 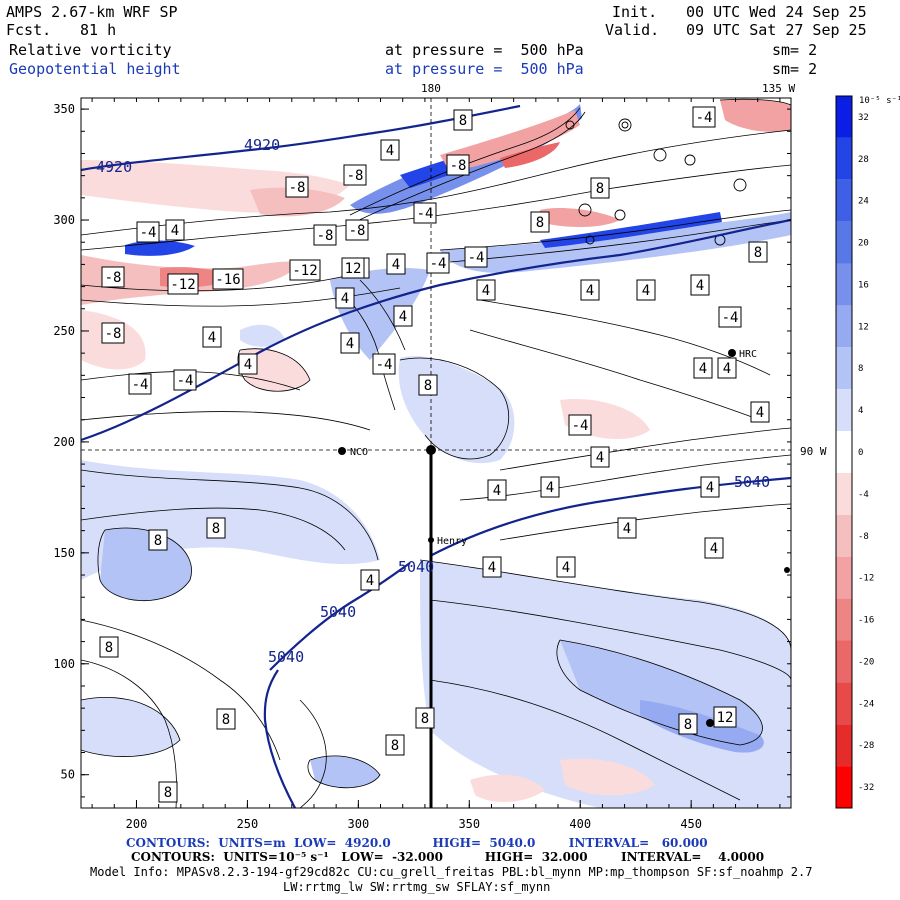 I want to click on colorbar-tick-label: 32, so click(x=863, y=118).